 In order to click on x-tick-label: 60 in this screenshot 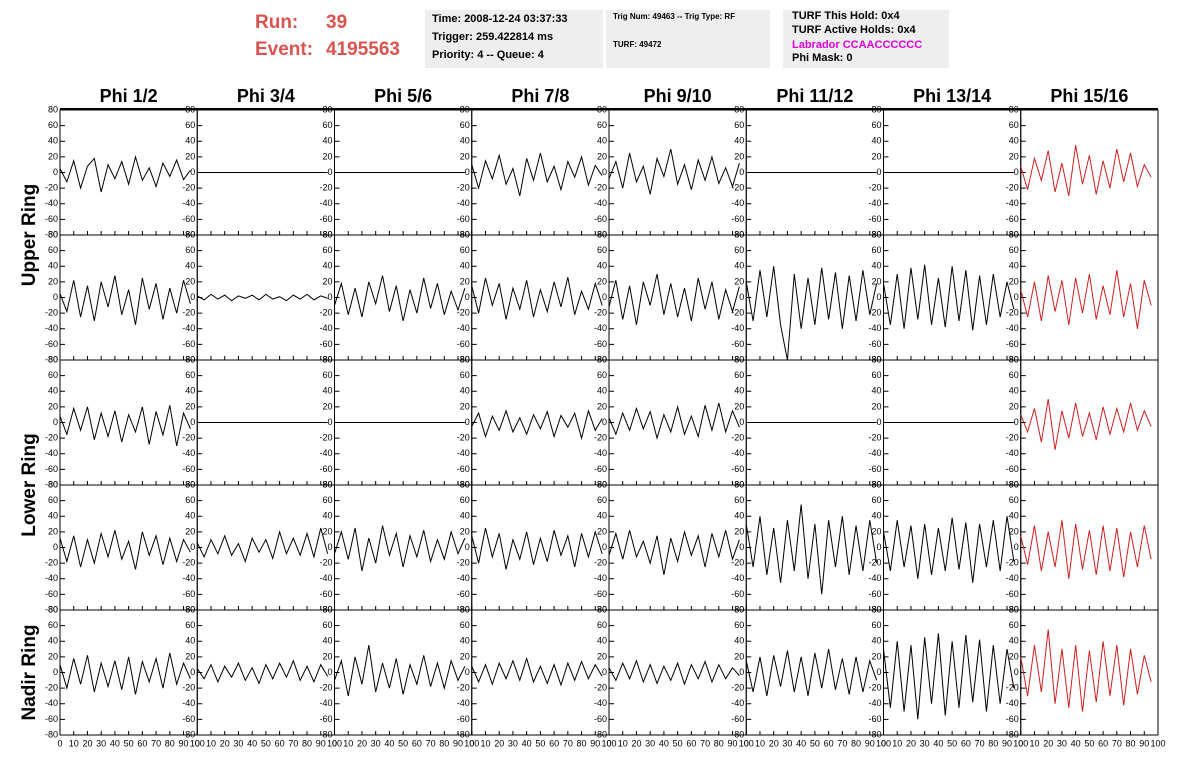, I will do `click(142, 743)`.